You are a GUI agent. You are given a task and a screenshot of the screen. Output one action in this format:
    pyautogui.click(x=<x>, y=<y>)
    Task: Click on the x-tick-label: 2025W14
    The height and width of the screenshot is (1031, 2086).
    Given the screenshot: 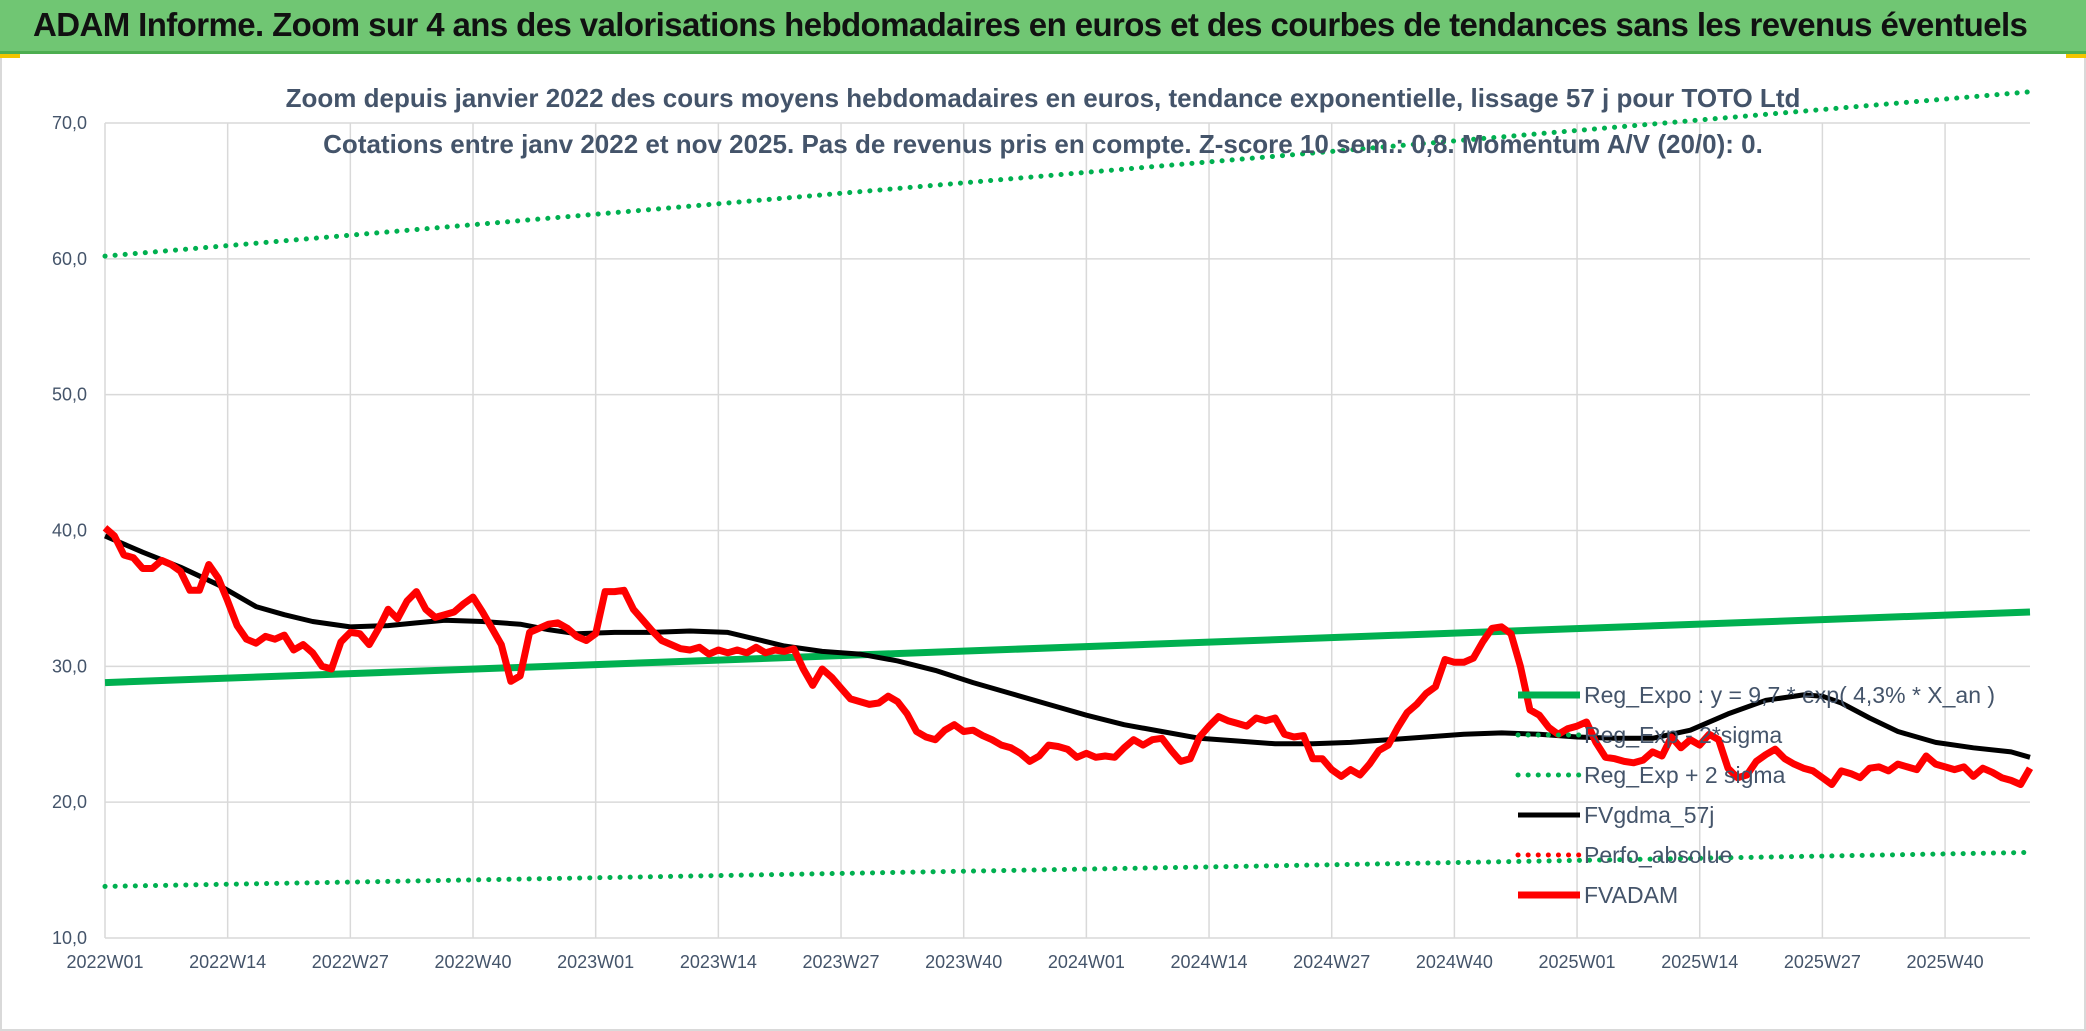 What is the action you would take?
    pyautogui.click(x=1699, y=962)
    